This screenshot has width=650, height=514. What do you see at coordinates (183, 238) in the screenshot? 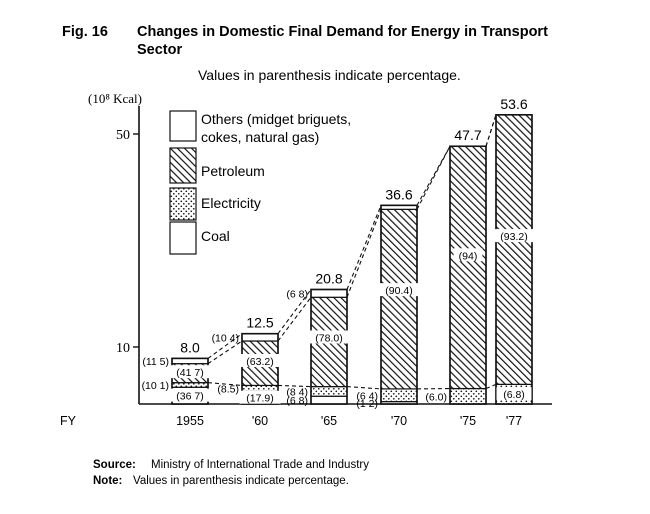
I see `legend-swatch-coal` at bounding box center [183, 238].